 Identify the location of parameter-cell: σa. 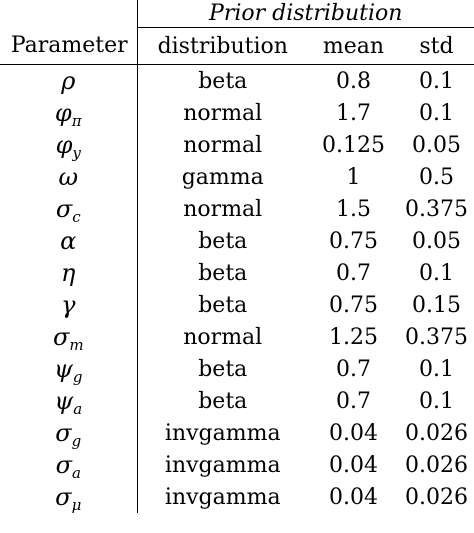
(69, 465).